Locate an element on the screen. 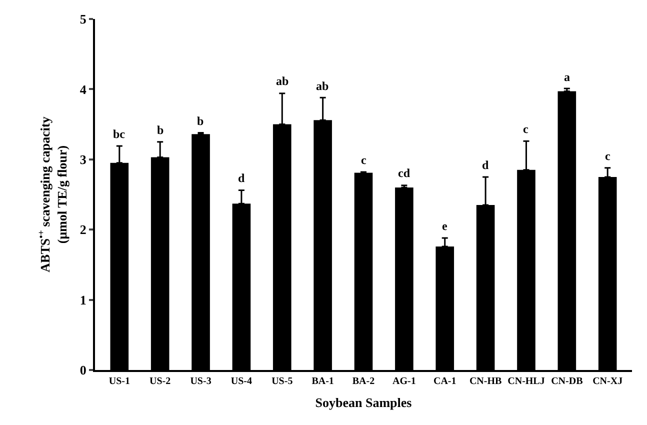 The width and height of the screenshot is (647, 425). x-tick-label: CN-DB is located at coordinates (567, 381).